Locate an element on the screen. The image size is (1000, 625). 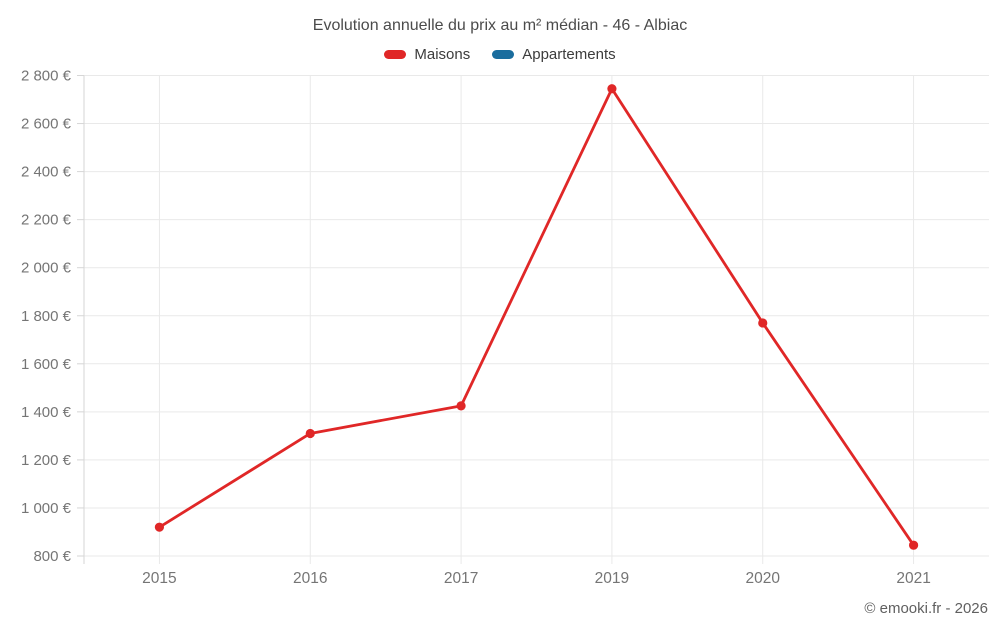
y-tick-label: 2 400 € is located at coordinates (46, 172).